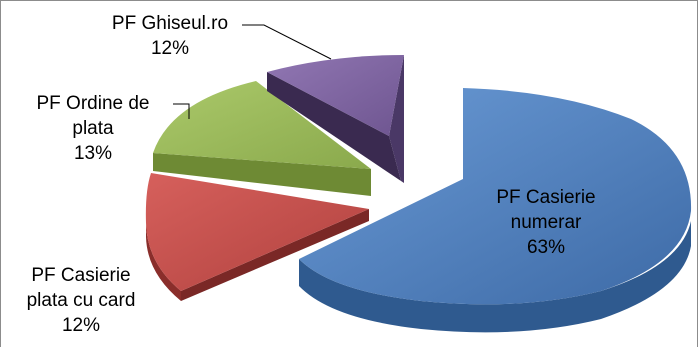 Image resolution: width=700 pixels, height=349 pixels. What do you see at coordinates (163, 262) in the screenshot?
I see `slice-side-casierie-card` at bounding box center [163, 262].